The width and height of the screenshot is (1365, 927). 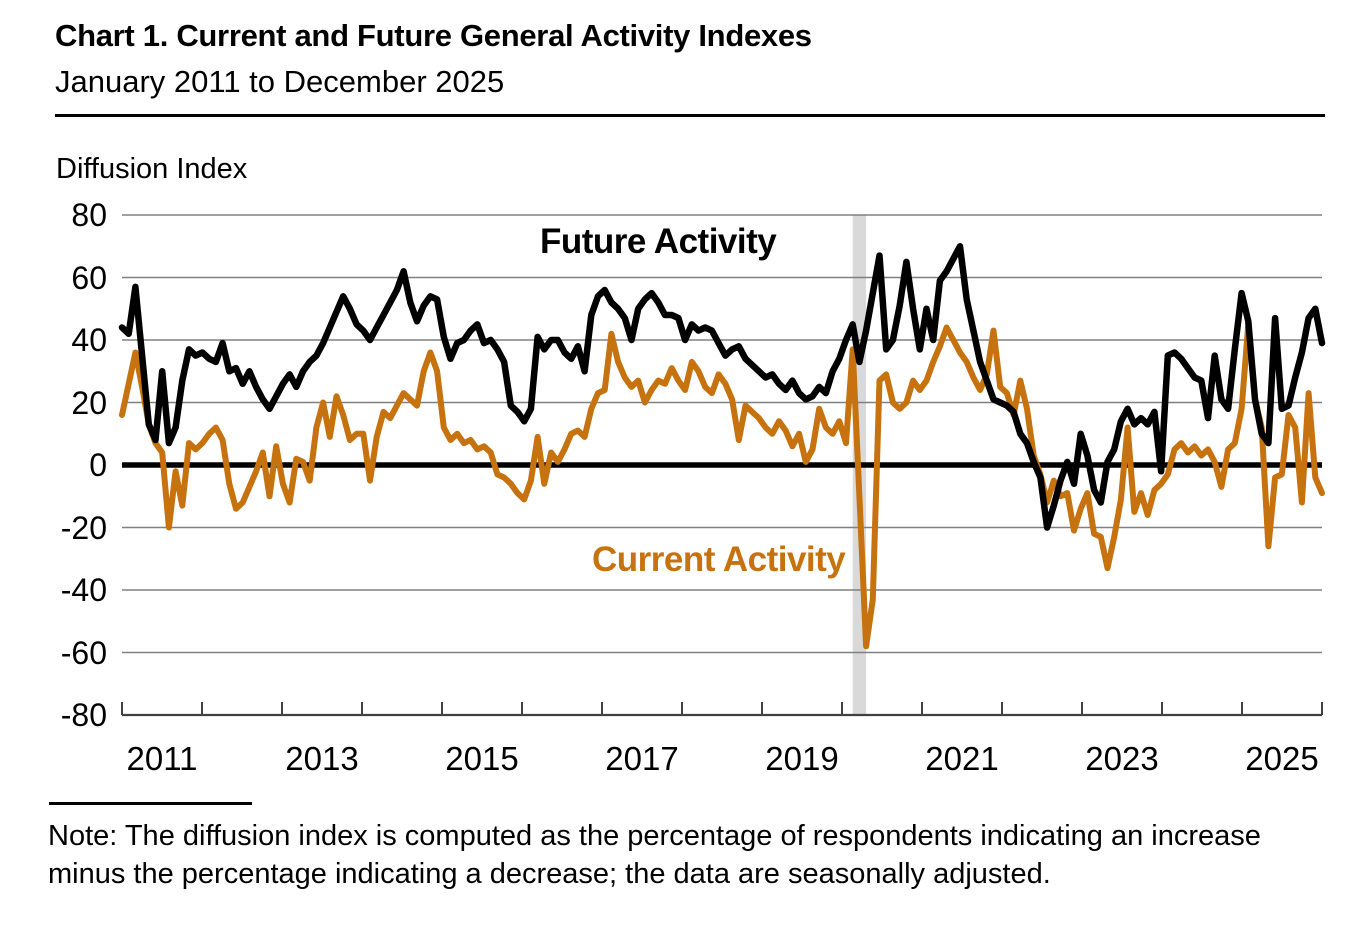 I want to click on x-axis-tick-label: 2019, so click(x=802, y=758).